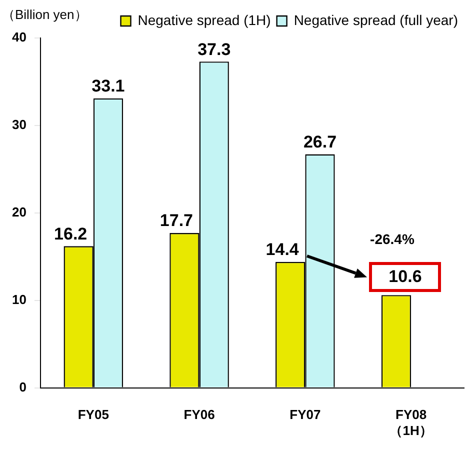 Image resolution: width=470 pixels, height=457 pixels. What do you see at coordinates (93, 414) in the screenshot?
I see `x-tick-label: FY05` at bounding box center [93, 414].